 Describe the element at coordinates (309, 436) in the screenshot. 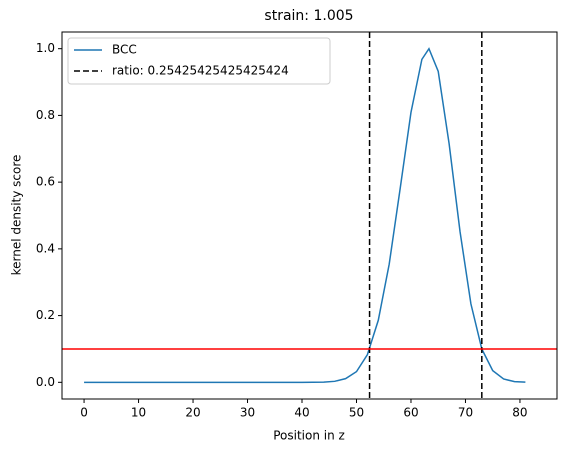

I see `x-axis-label: Position in z` at that location.